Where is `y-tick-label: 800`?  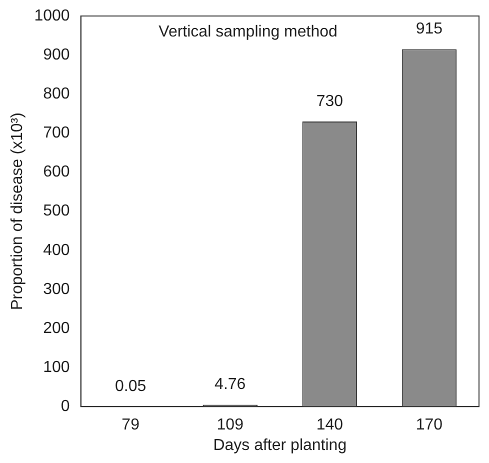
y-tick-label: 800 is located at coordinates (56, 94).